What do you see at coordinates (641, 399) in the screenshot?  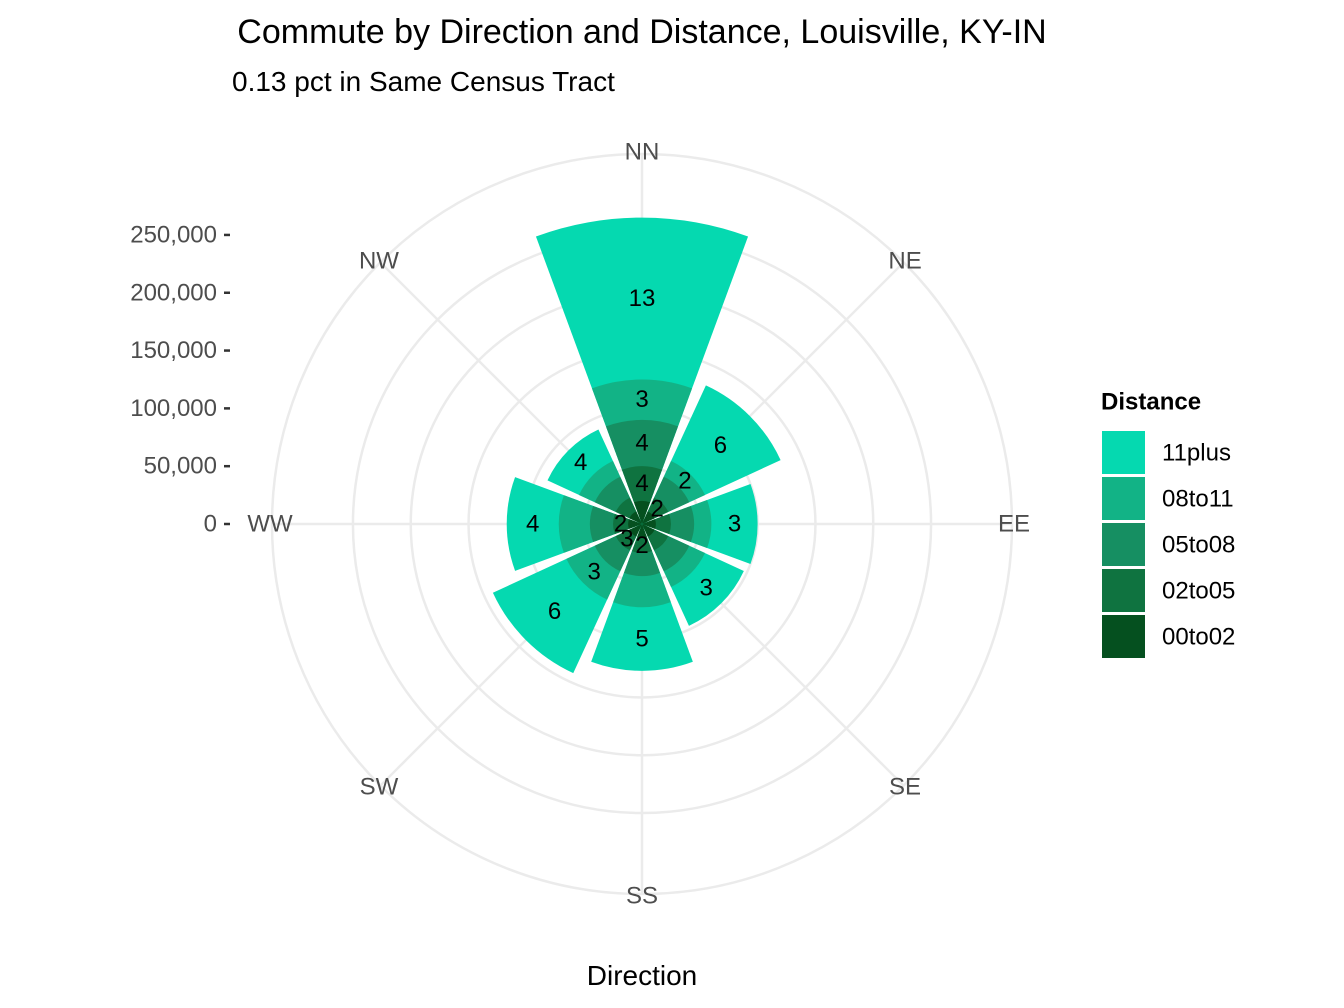 I see `segment-label-nn-08to11: 3` at bounding box center [641, 399].